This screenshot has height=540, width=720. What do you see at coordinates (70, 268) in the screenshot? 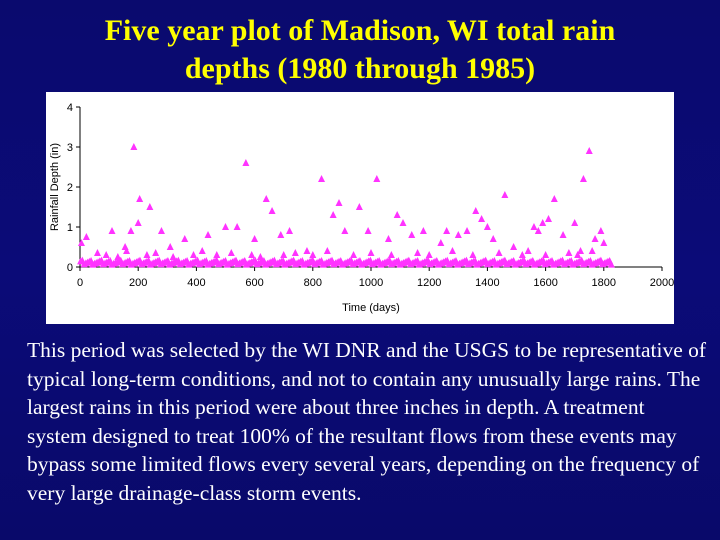
I see `y-tick-label: 0` at bounding box center [70, 268].